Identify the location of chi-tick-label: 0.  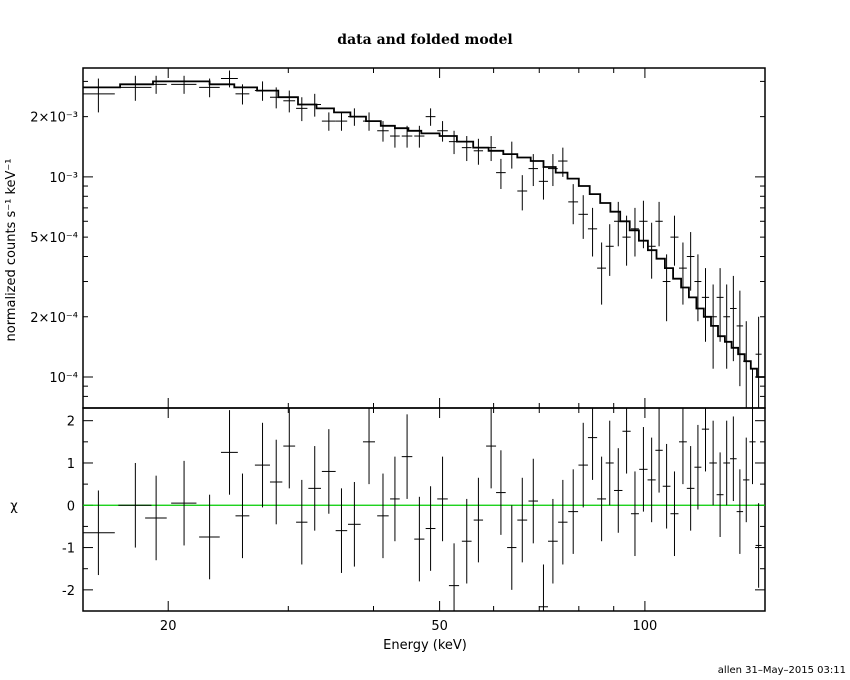
(71, 506).